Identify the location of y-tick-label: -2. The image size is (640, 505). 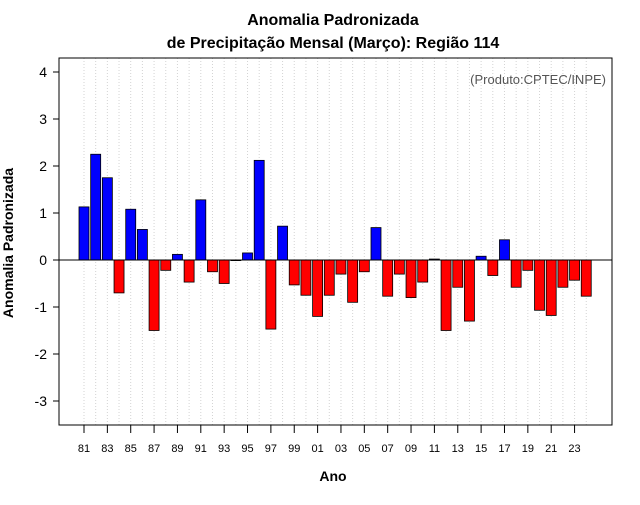
(41, 354).